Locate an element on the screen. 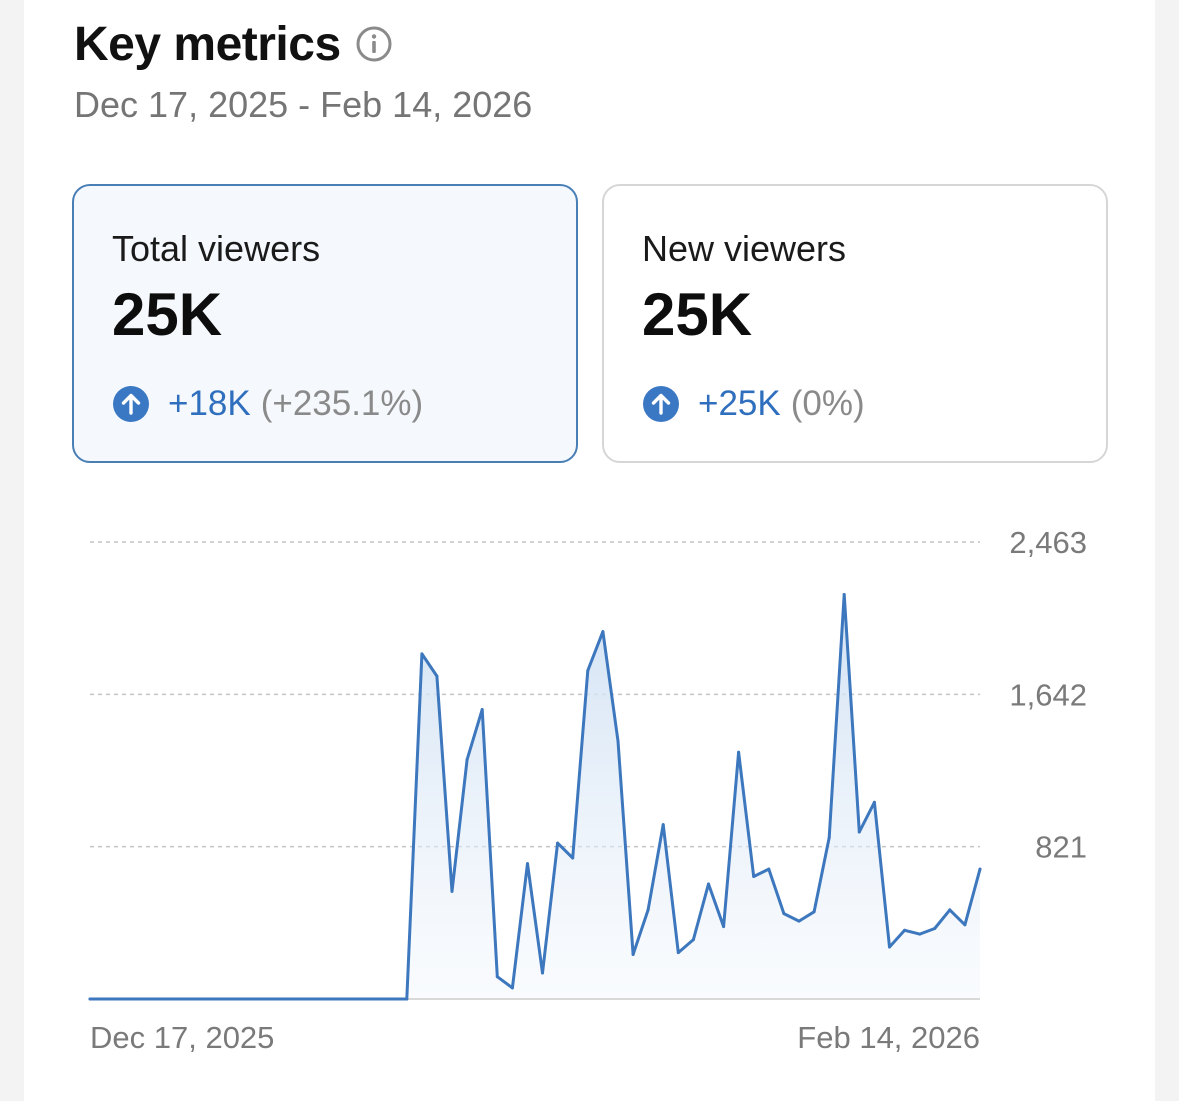 The width and height of the screenshot is (1179, 1101). info-icon is located at coordinates (374, 44).